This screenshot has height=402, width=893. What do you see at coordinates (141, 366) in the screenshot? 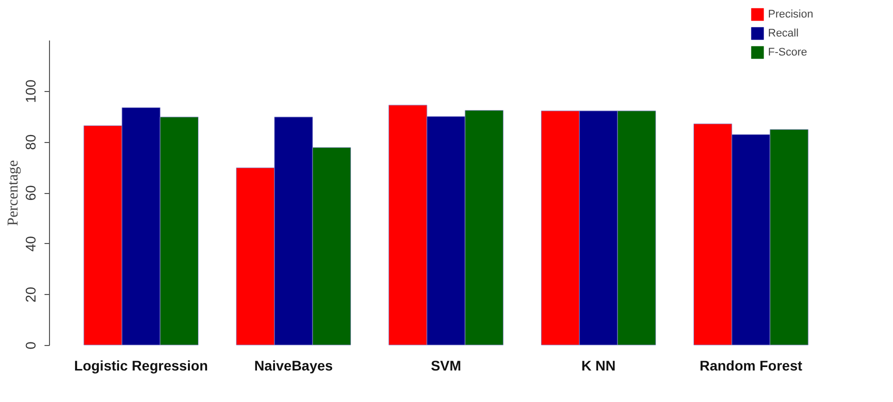
I see `x-tick-label: Logistic Regression` at bounding box center [141, 366].